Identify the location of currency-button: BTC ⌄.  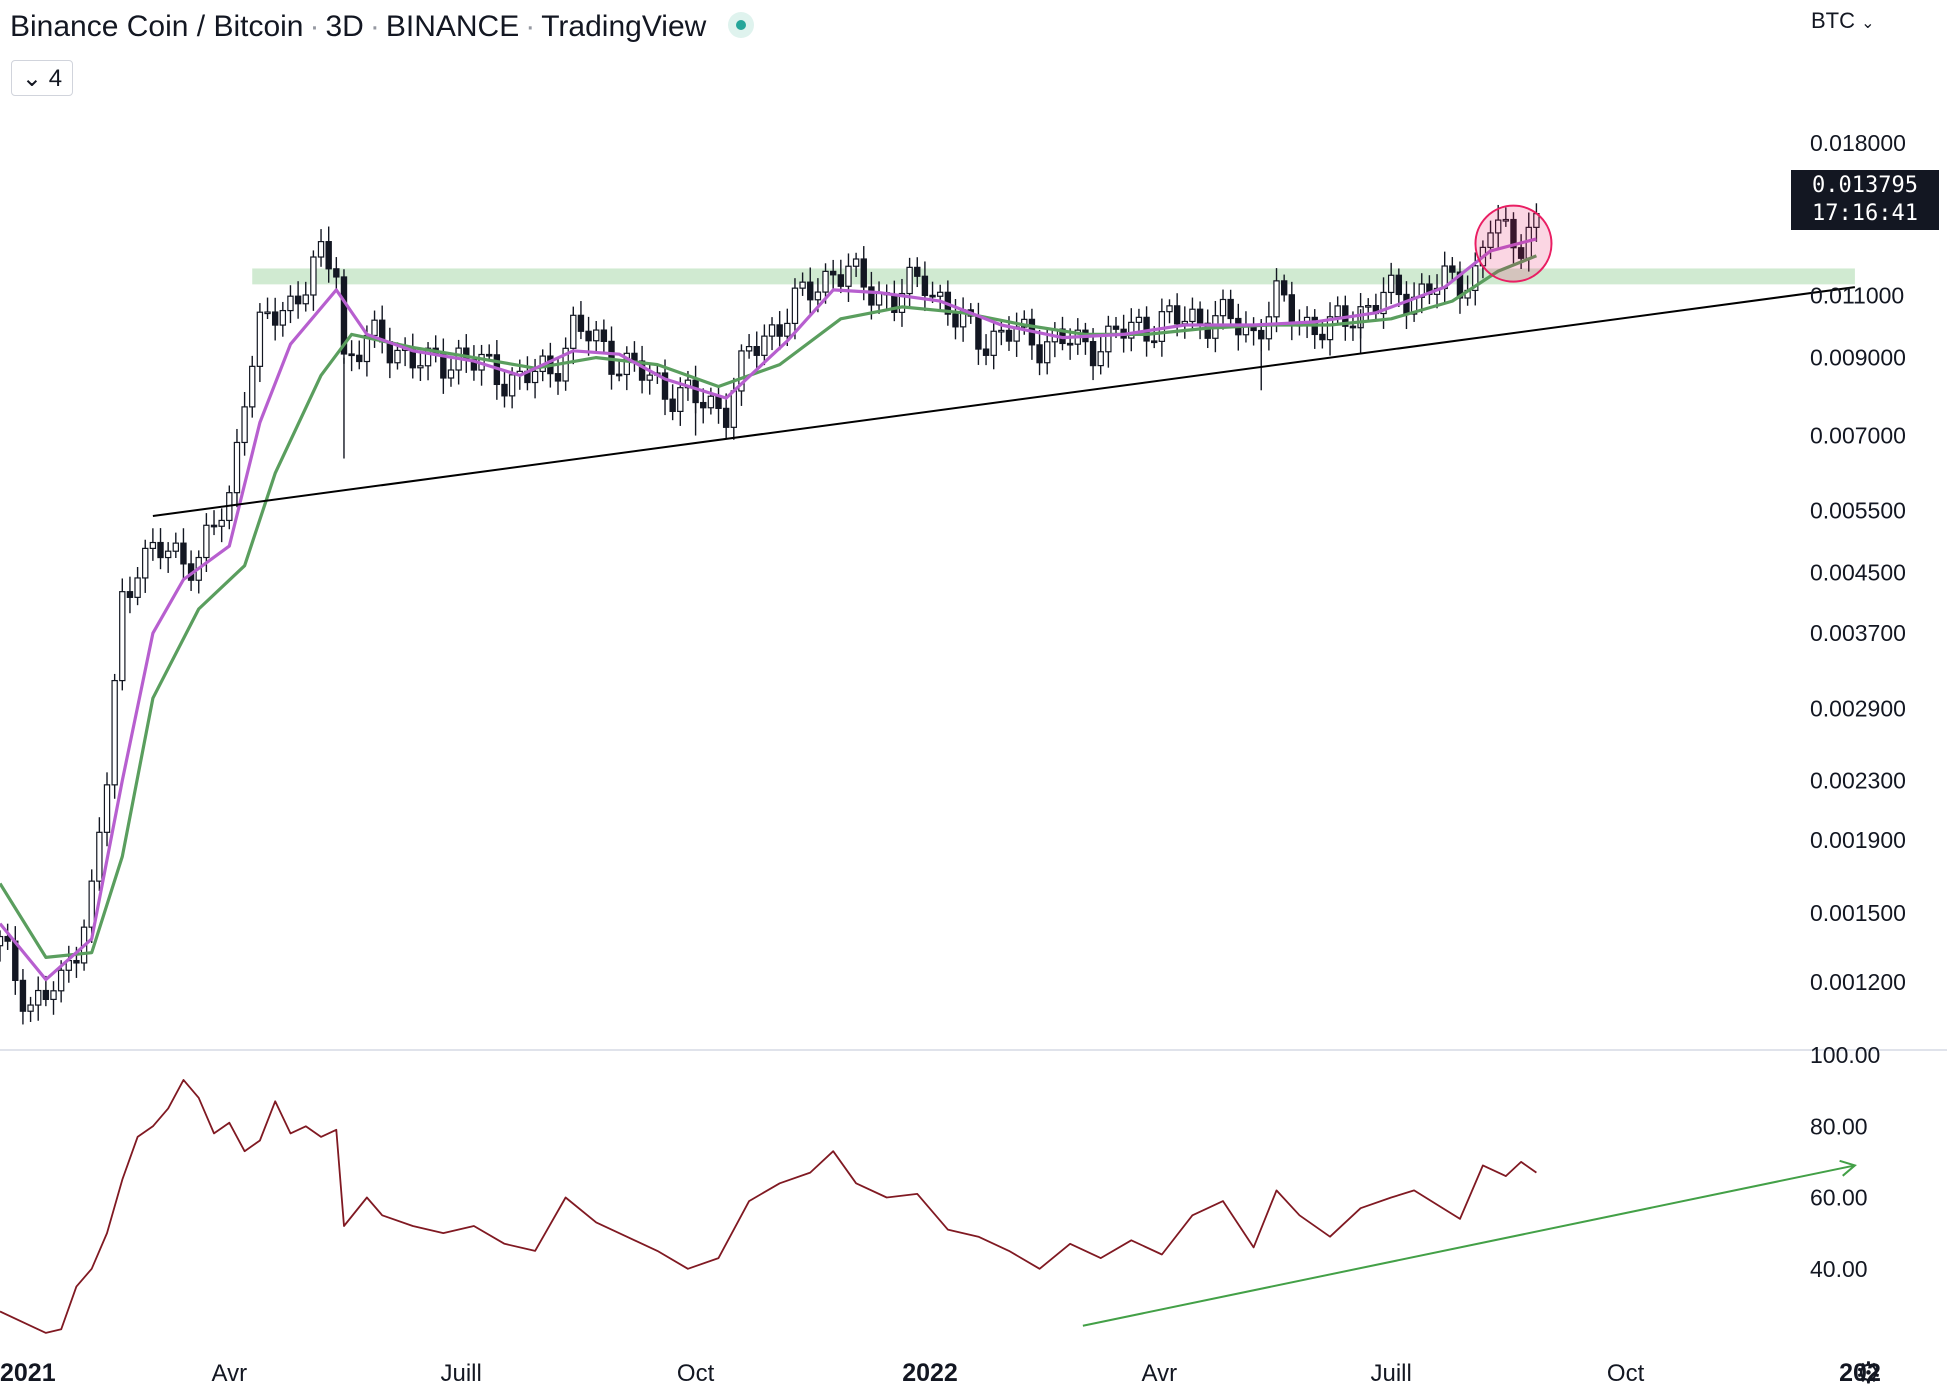
(1843, 21).